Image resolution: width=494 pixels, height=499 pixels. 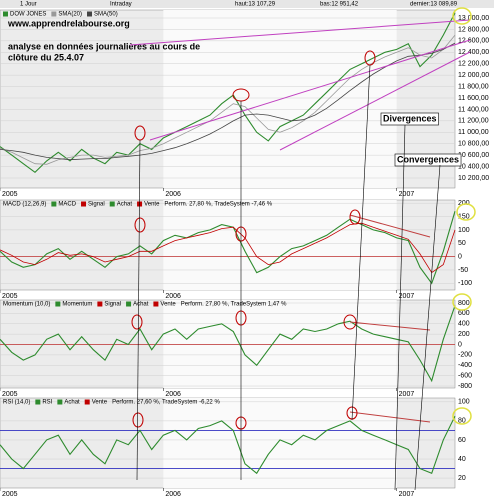 What do you see at coordinates (473, 41) in the screenshot?
I see `y-tick-label: 12 600,00` at bounding box center [473, 41].